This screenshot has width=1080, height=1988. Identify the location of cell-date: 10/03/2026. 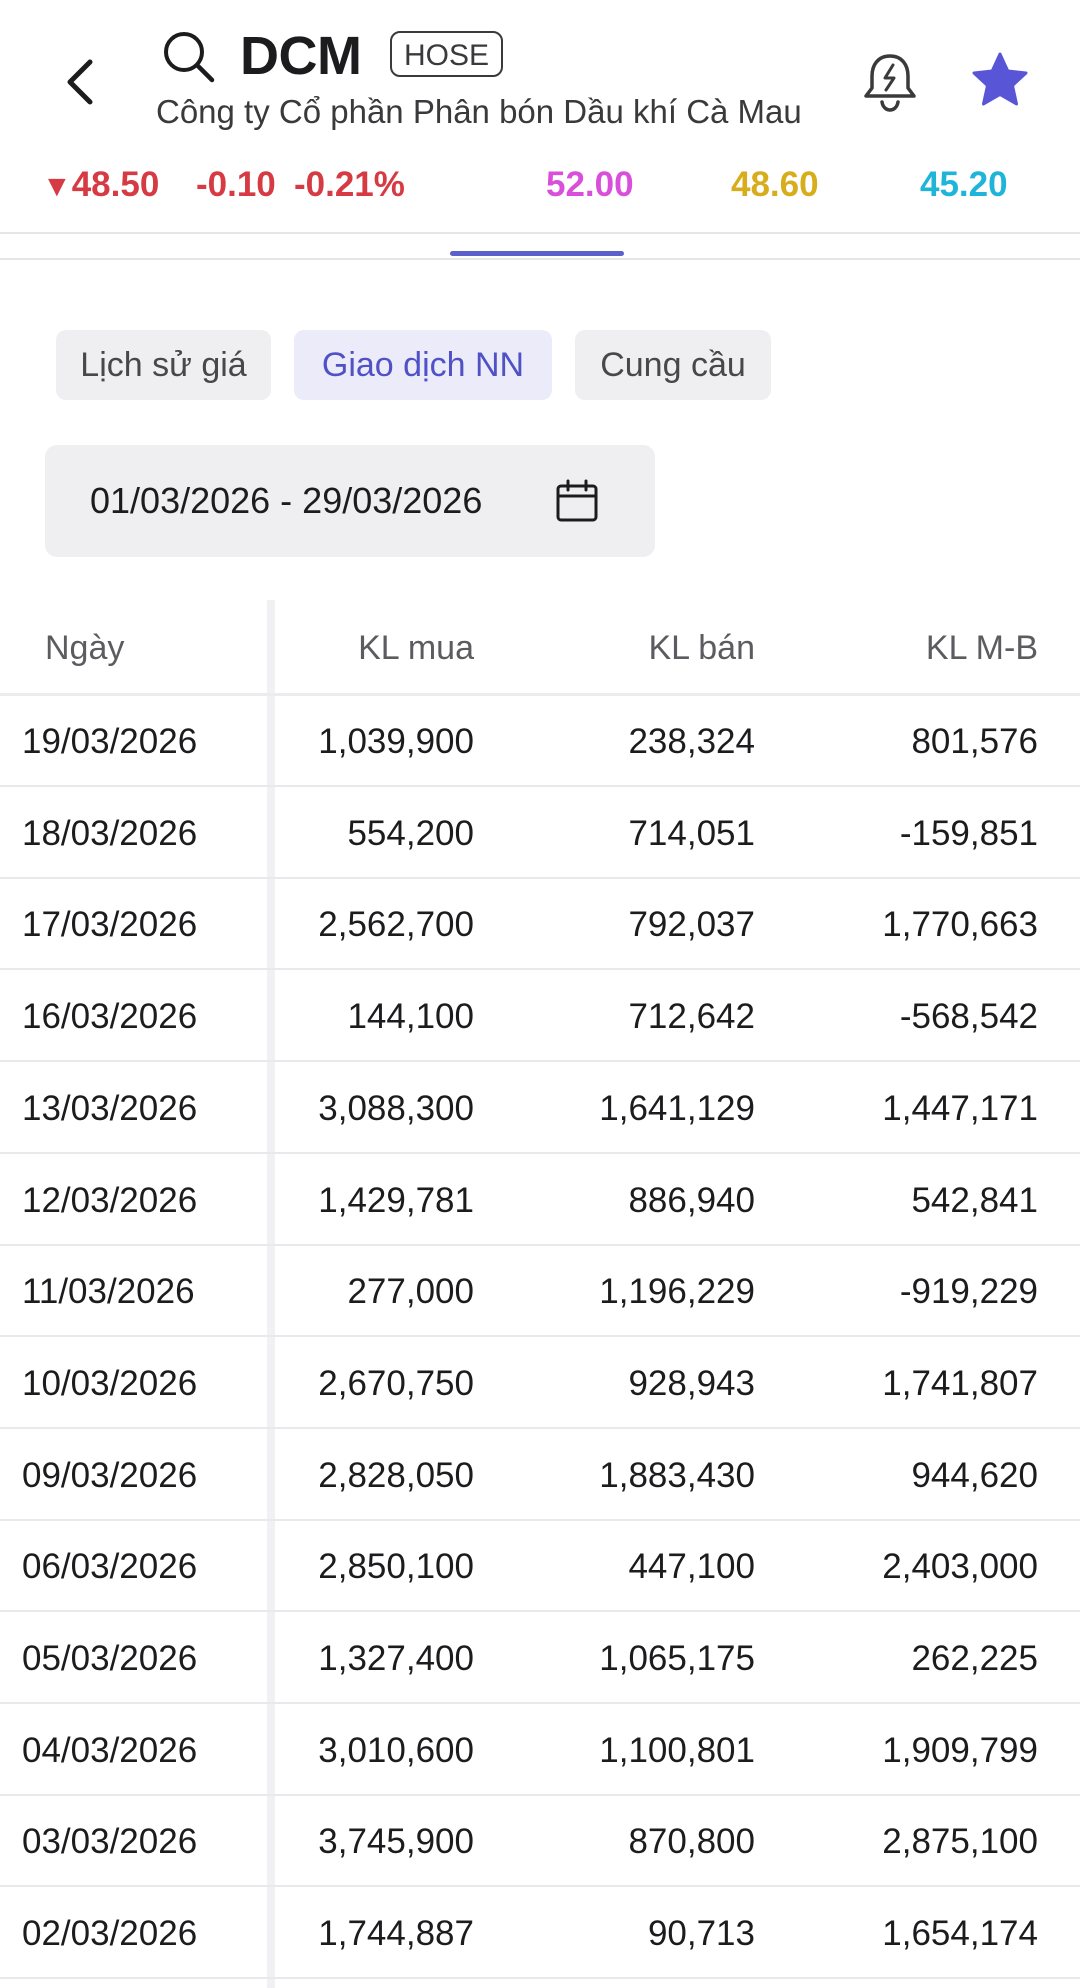
(110, 1383).